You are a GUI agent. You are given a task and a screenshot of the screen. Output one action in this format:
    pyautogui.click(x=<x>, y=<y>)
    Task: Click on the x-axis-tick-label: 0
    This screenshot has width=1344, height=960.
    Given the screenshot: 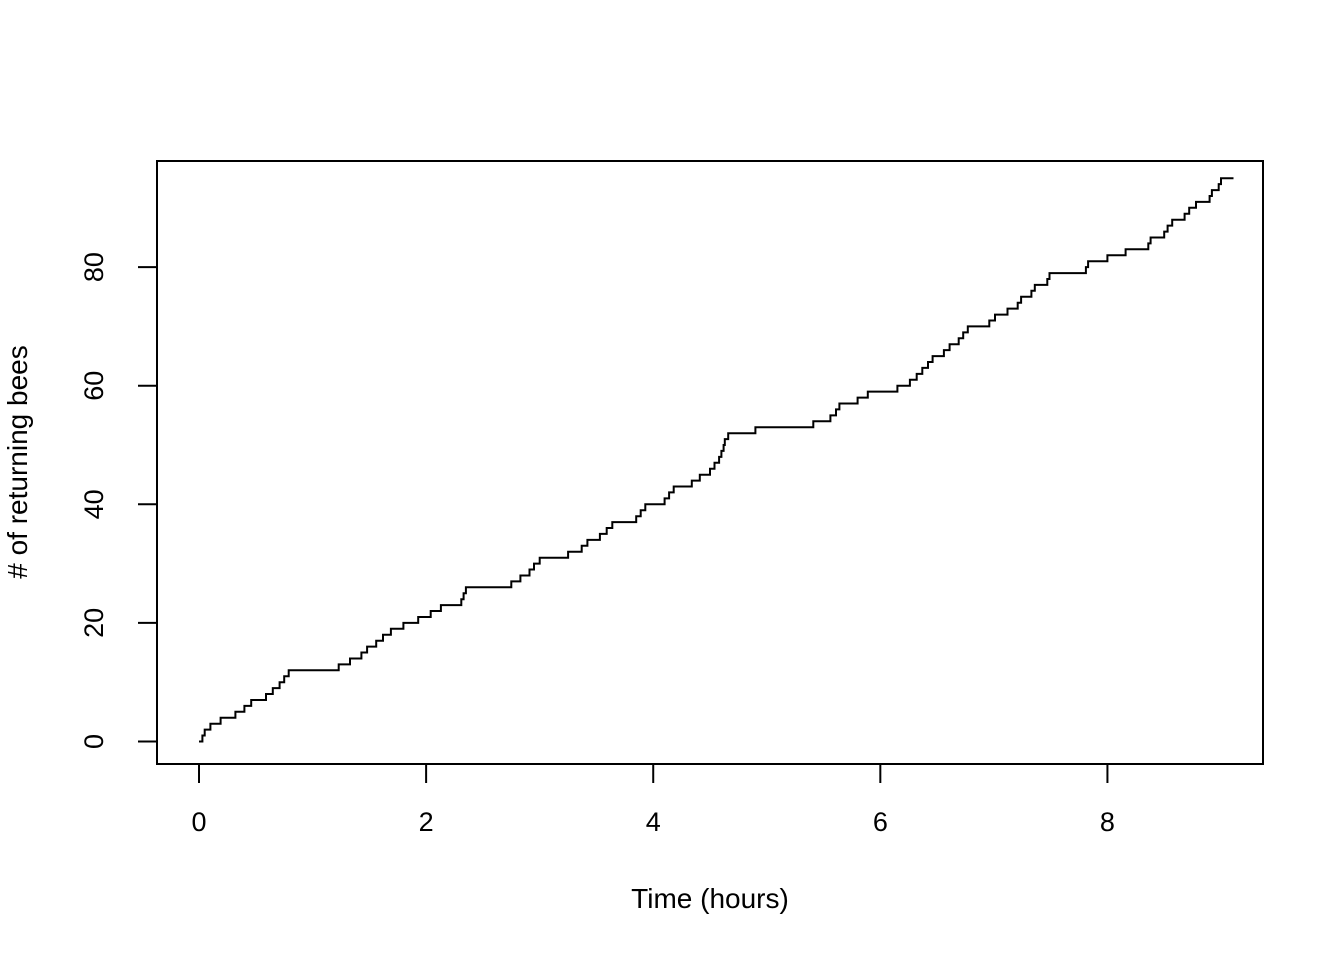 What is the action you would take?
    pyautogui.click(x=198, y=822)
    